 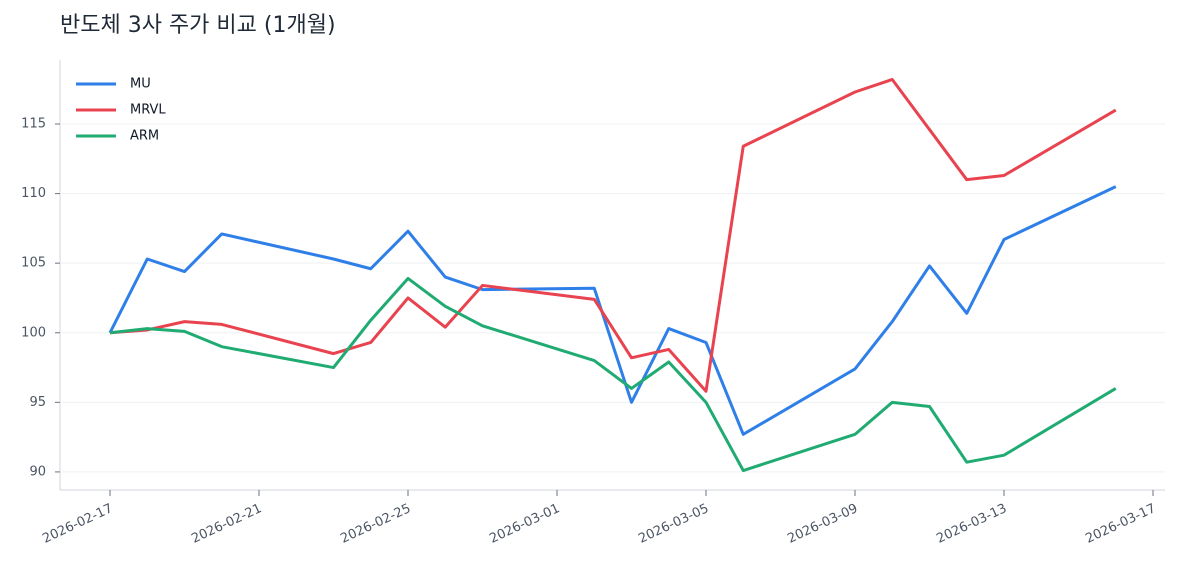 What do you see at coordinates (37, 471) in the screenshot?
I see `y-tick-label: 90` at bounding box center [37, 471].